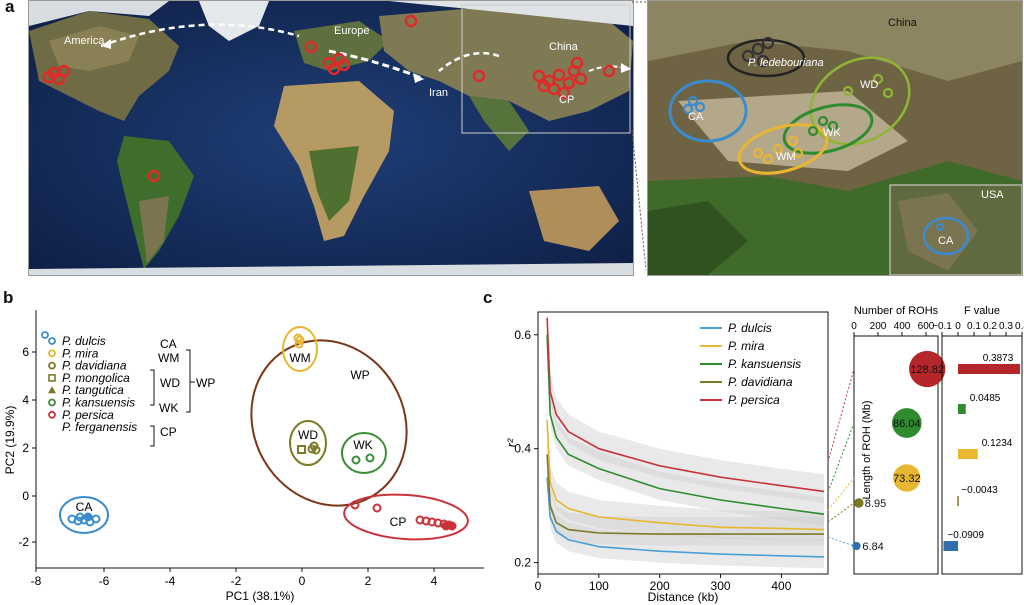 This screenshot has width=1024, height=605. What do you see at coordinates (867, 449) in the screenshot?
I see `roh-ylabel: Length of ROH (Mb)` at bounding box center [867, 449].